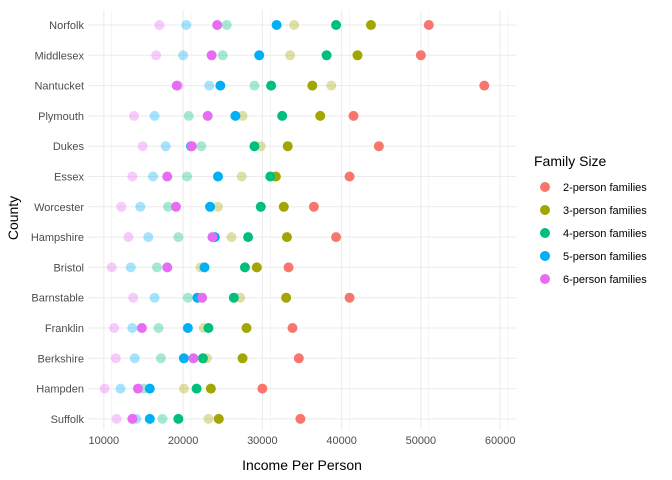 The image size is (672, 480). I want to click on y-axis-title: County, so click(13, 218).